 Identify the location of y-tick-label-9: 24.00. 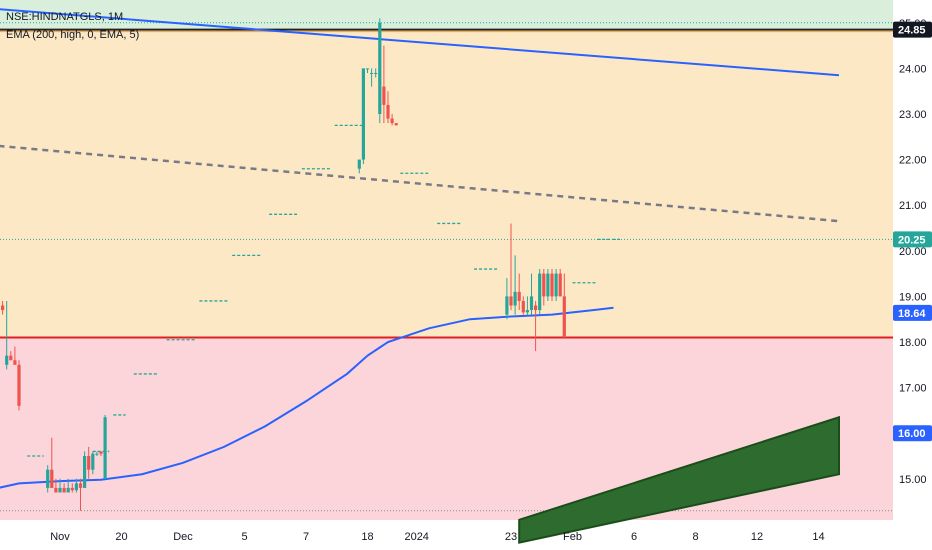
(913, 69).